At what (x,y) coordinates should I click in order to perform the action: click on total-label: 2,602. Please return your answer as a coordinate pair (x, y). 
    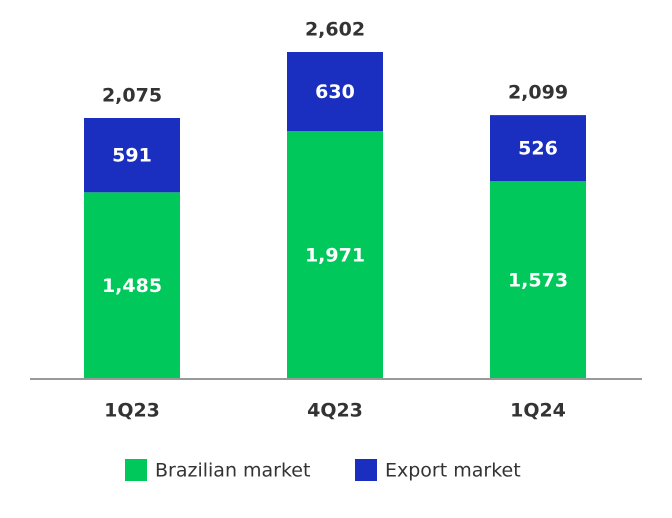
    Looking at the image, I should click on (335, 30).